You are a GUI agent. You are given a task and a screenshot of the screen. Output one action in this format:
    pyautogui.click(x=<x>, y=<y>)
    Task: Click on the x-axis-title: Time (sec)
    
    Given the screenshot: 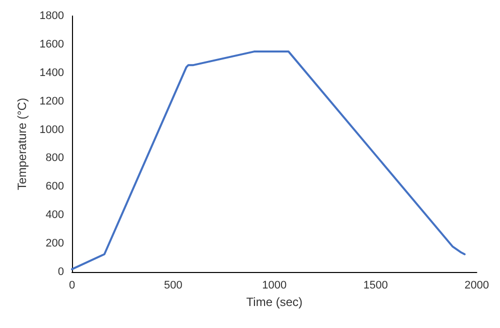 What is the action you would take?
    pyautogui.click(x=274, y=302)
    